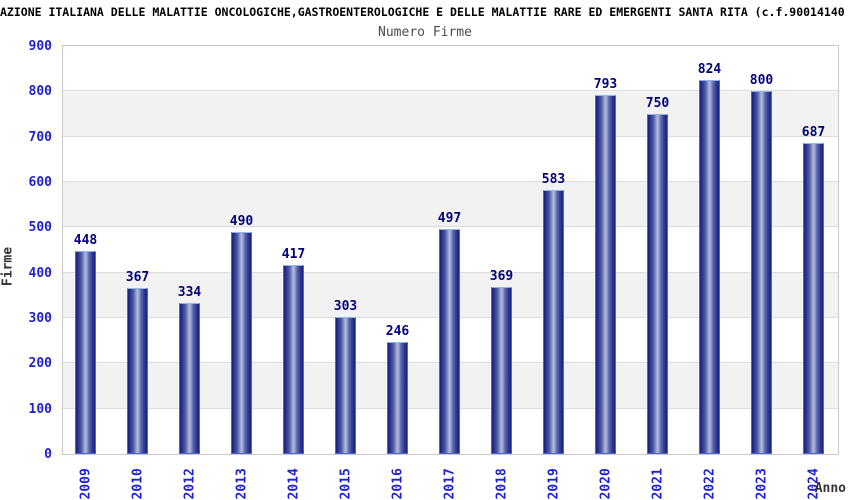 The image size is (850, 500). Describe the element at coordinates (553, 484) in the screenshot. I see `x-tick-label: 2019` at that location.